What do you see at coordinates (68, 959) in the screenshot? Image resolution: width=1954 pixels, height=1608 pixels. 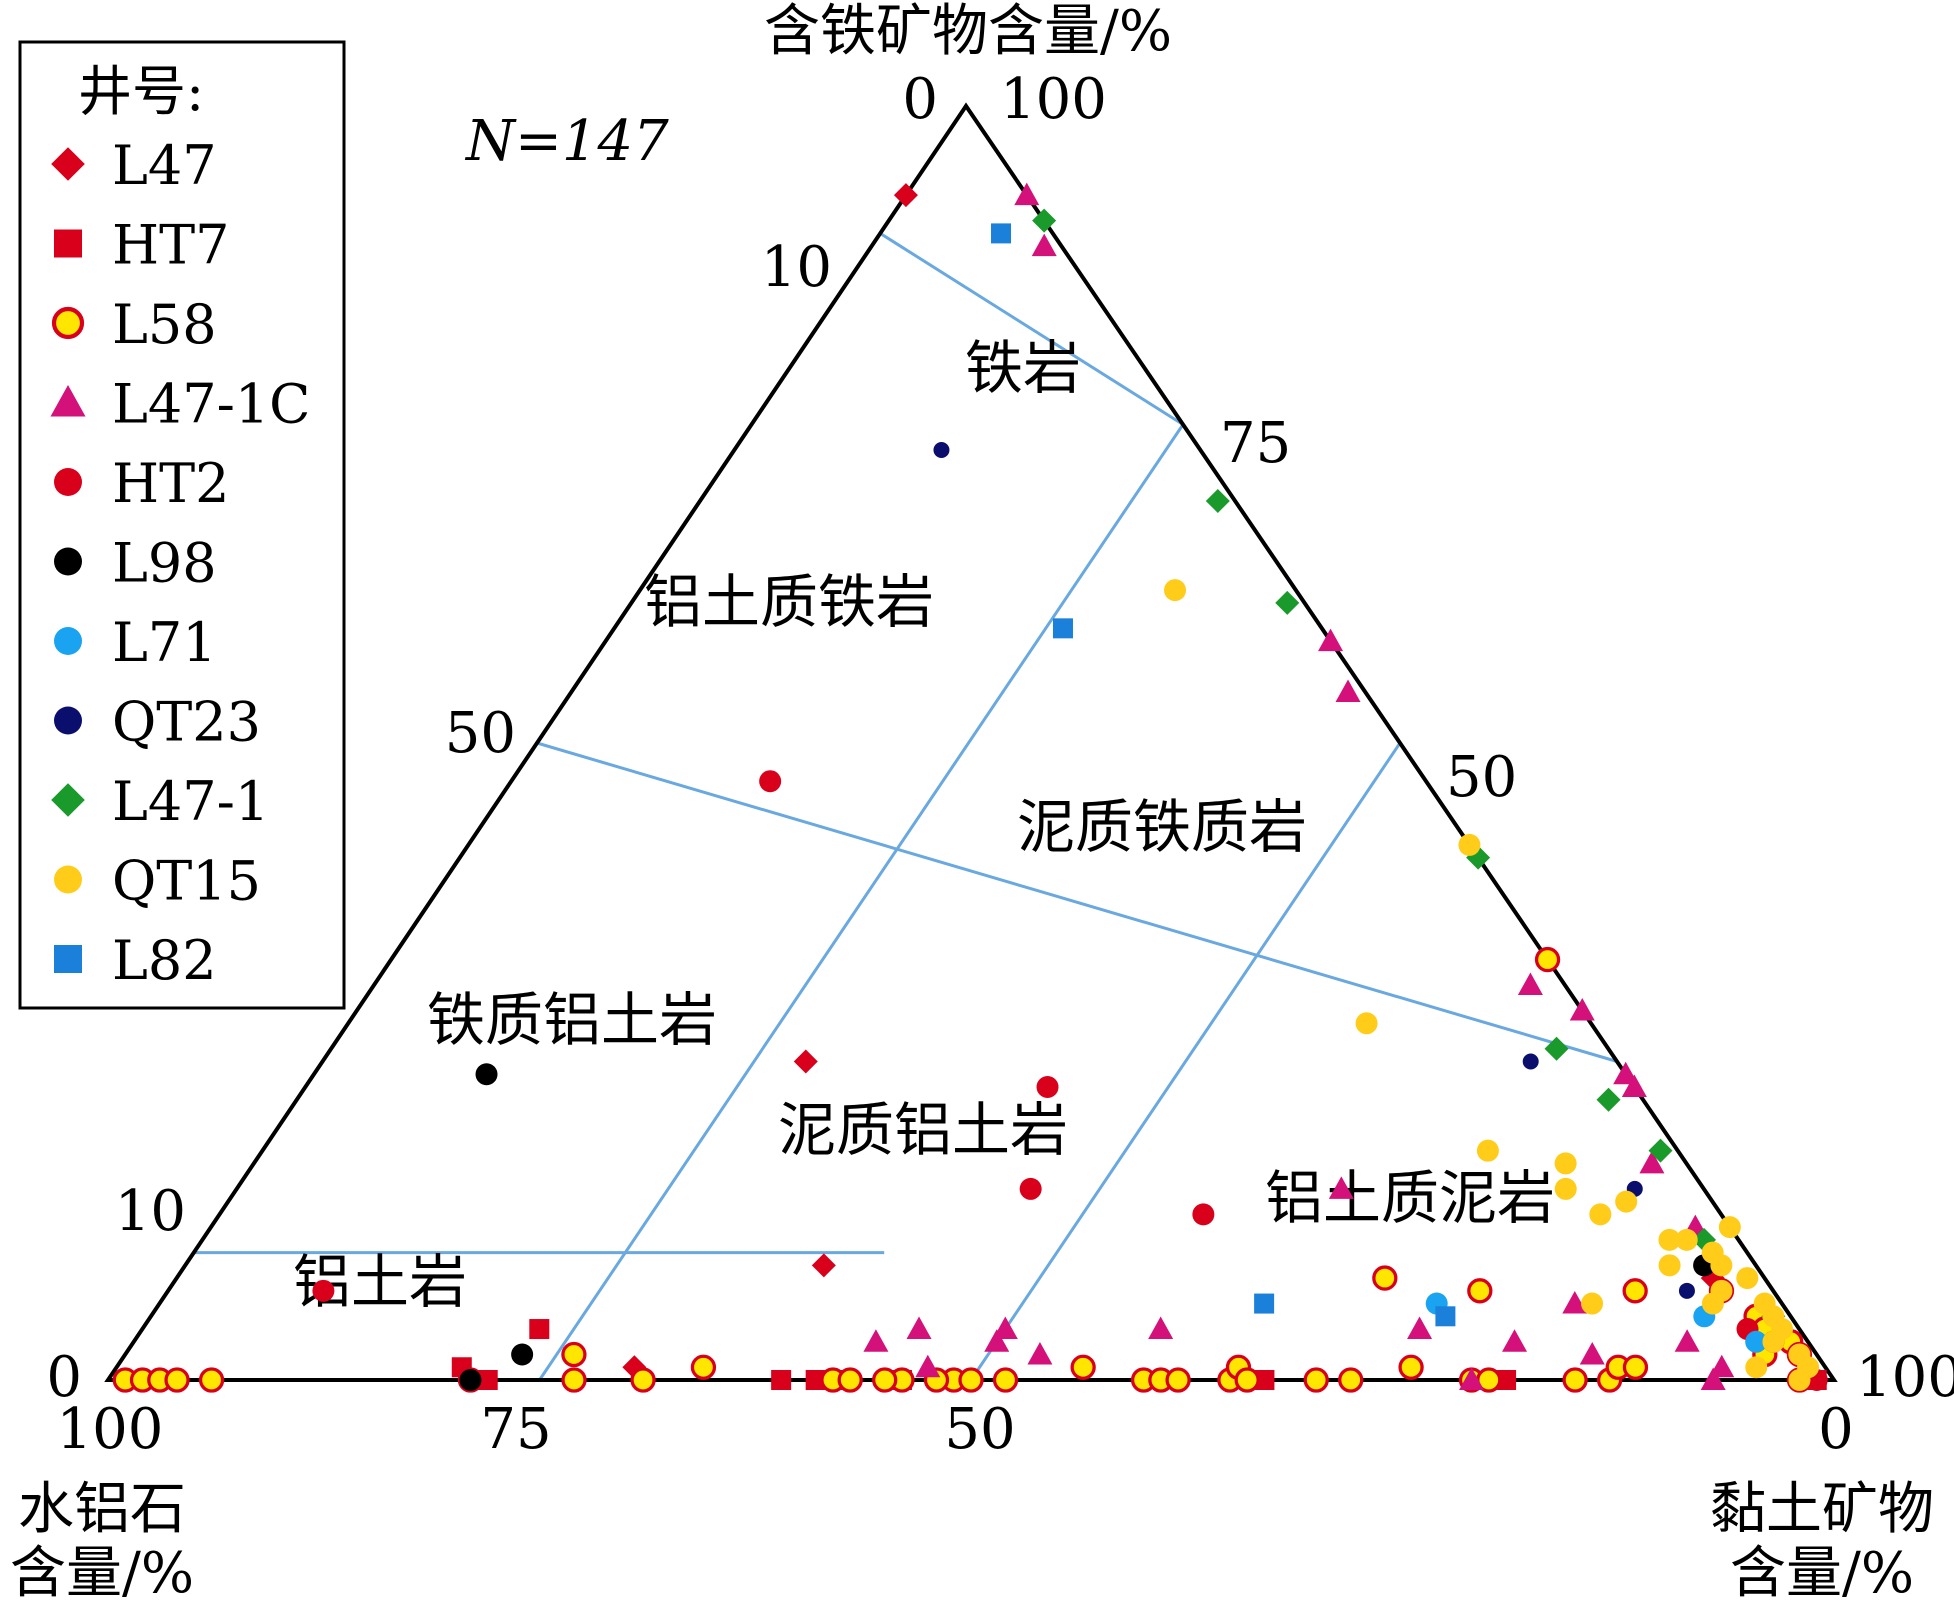 I see `legend-marker-l82` at bounding box center [68, 959].